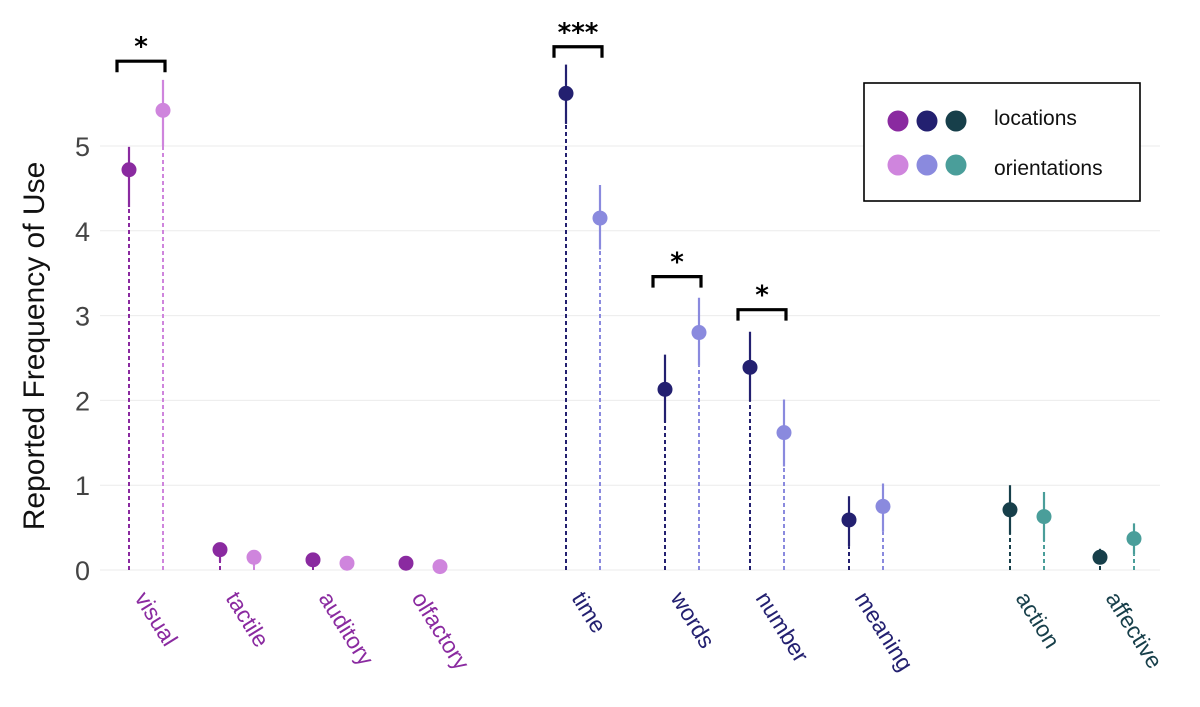 The width and height of the screenshot is (1200, 707). What do you see at coordinates (849, 520) in the screenshot?
I see `meaning-locations-point` at bounding box center [849, 520].